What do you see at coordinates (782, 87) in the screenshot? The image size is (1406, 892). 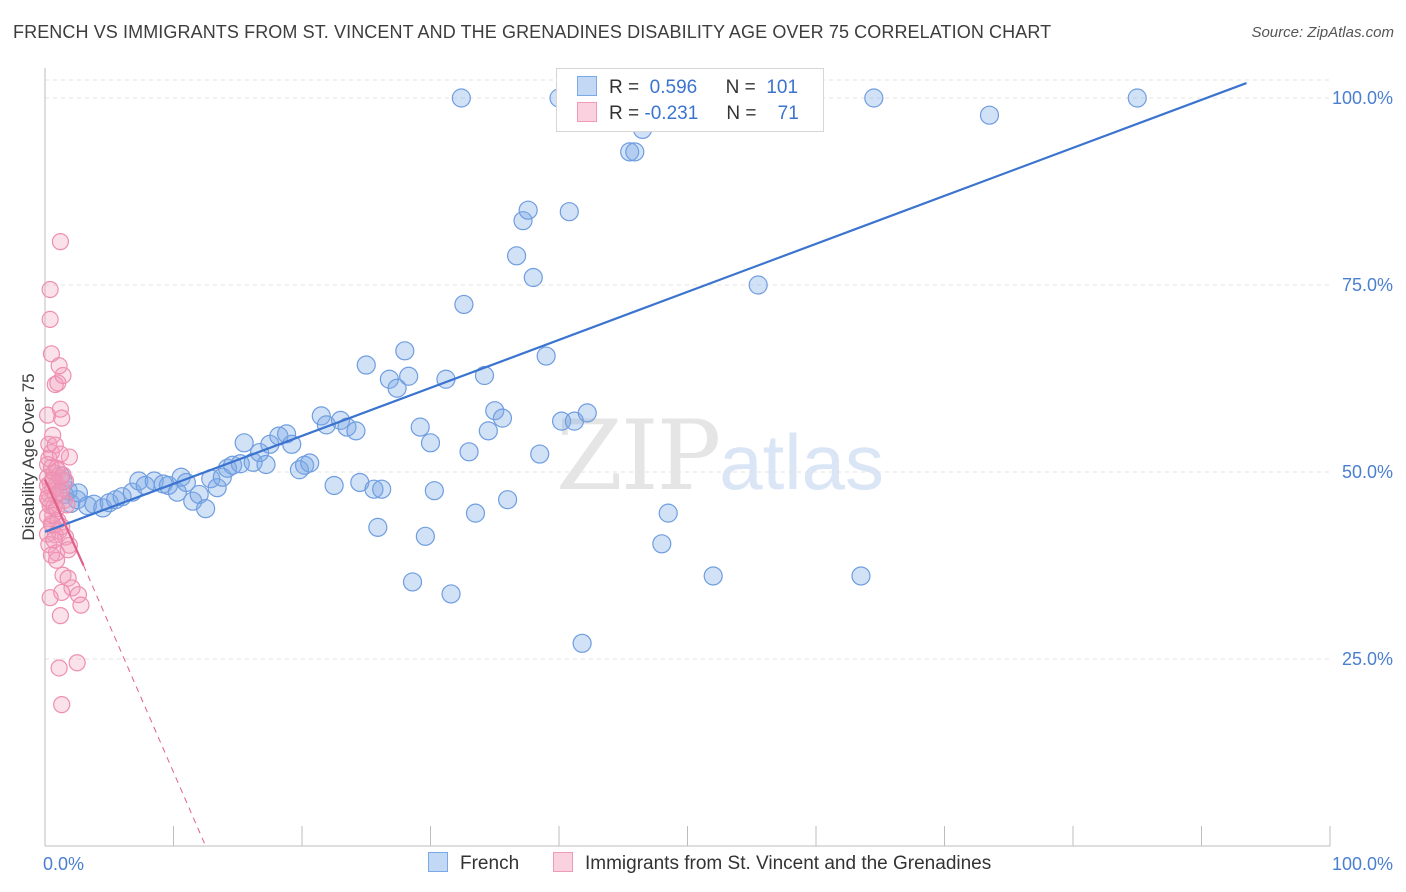 I see `legend-n-value: 101` at bounding box center [782, 87].